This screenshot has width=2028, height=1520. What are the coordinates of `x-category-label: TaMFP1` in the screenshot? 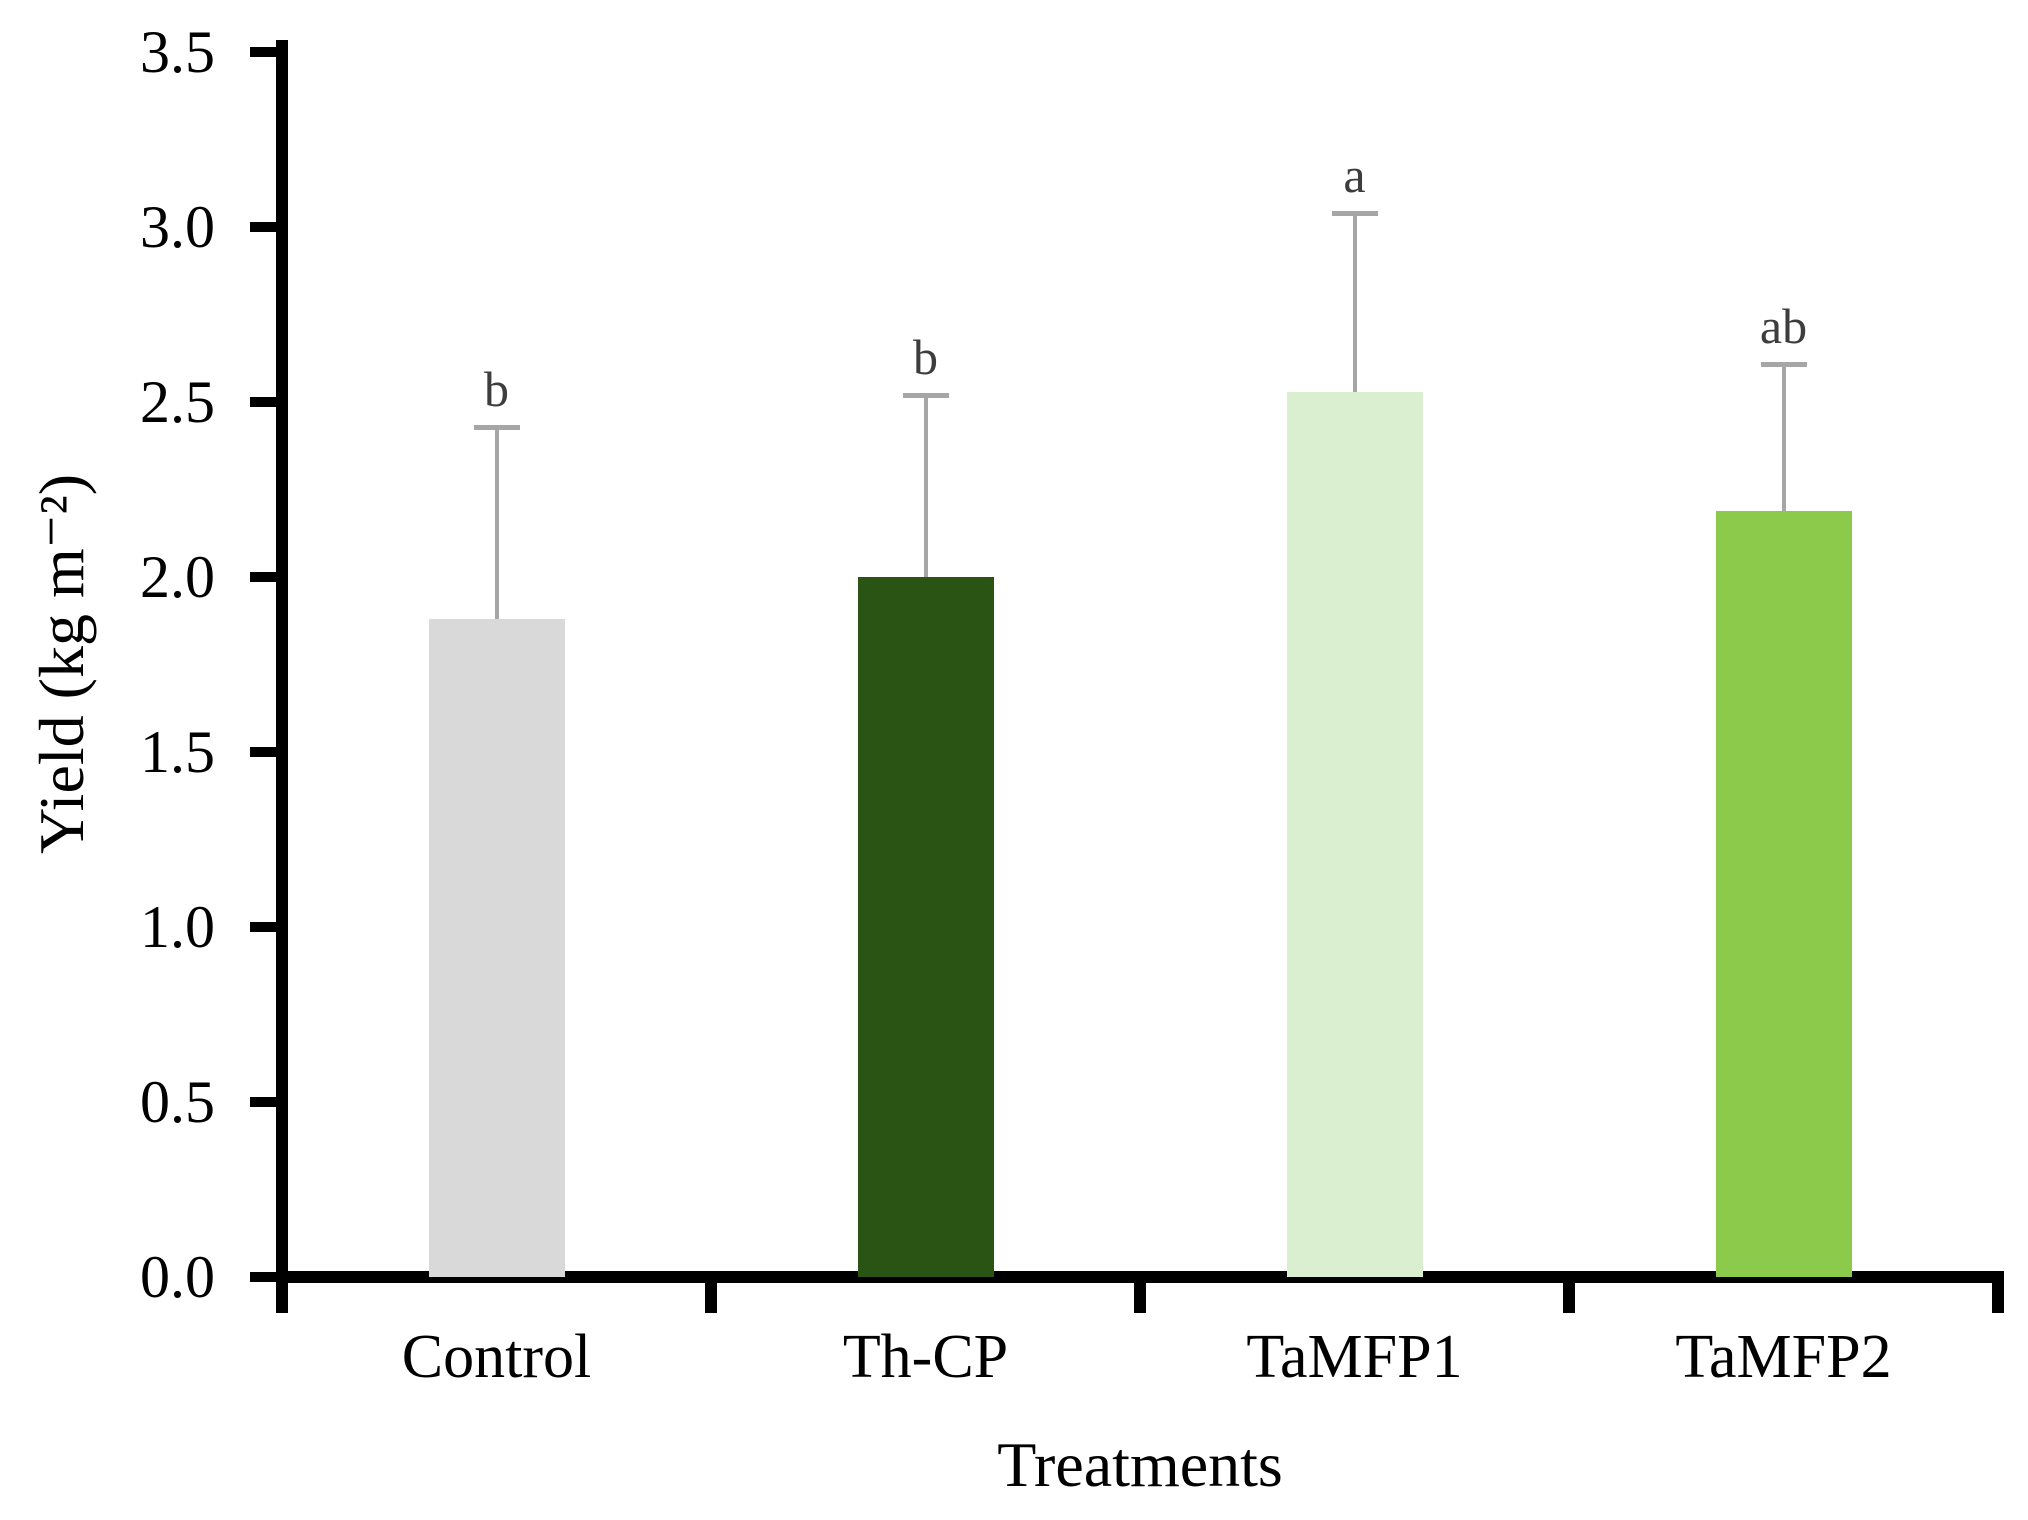 It's located at (1354, 1357).